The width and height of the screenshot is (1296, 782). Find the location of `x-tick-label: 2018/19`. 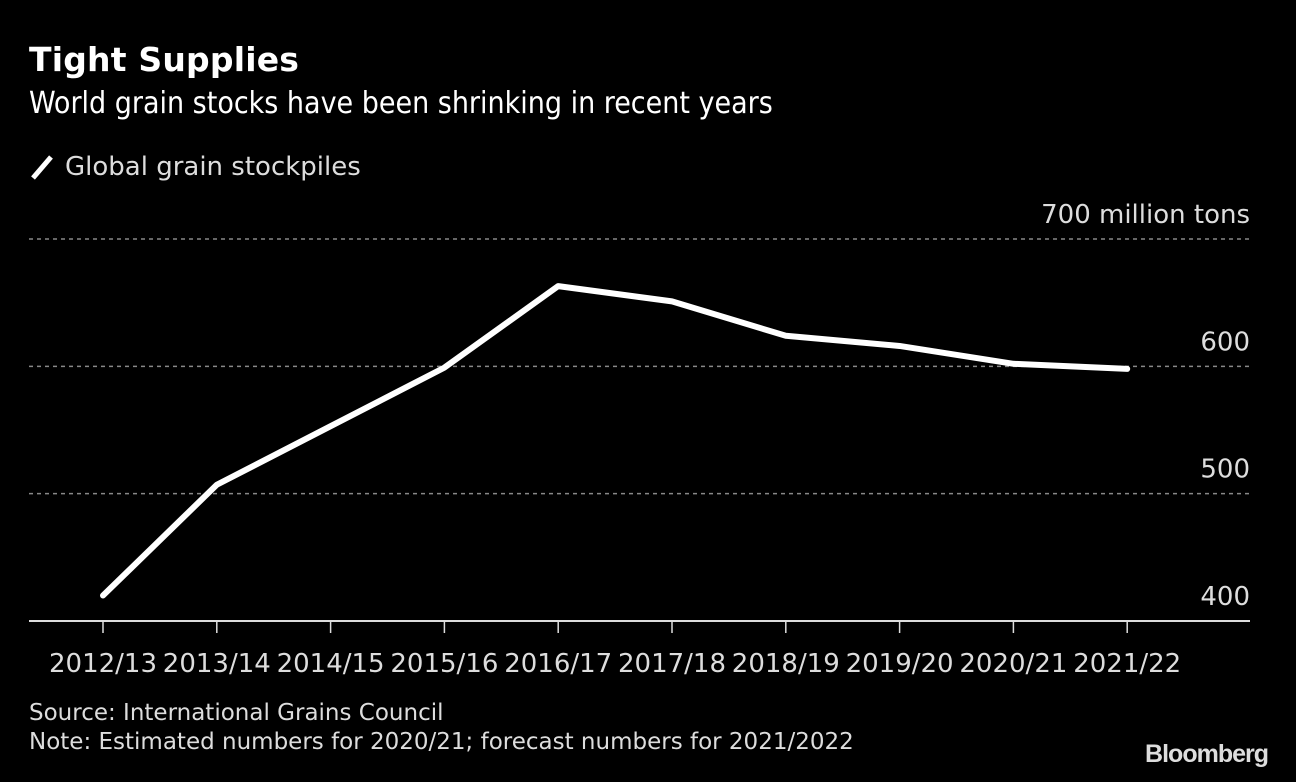

x-tick-label: 2018/19 is located at coordinates (786, 664).